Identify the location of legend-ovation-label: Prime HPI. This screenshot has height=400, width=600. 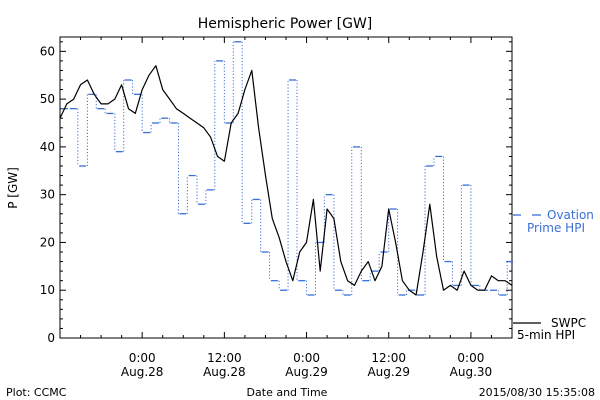
(556, 228).